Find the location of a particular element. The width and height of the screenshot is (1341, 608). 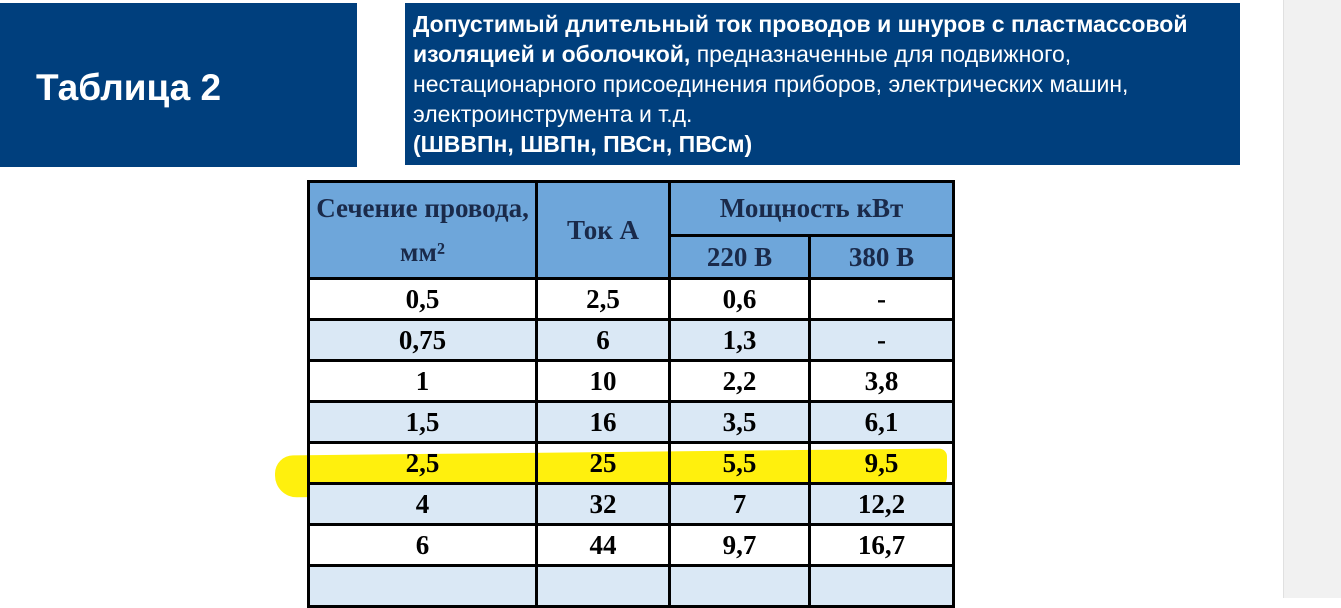

table-label: Таблица 2 is located at coordinates (178, 85).